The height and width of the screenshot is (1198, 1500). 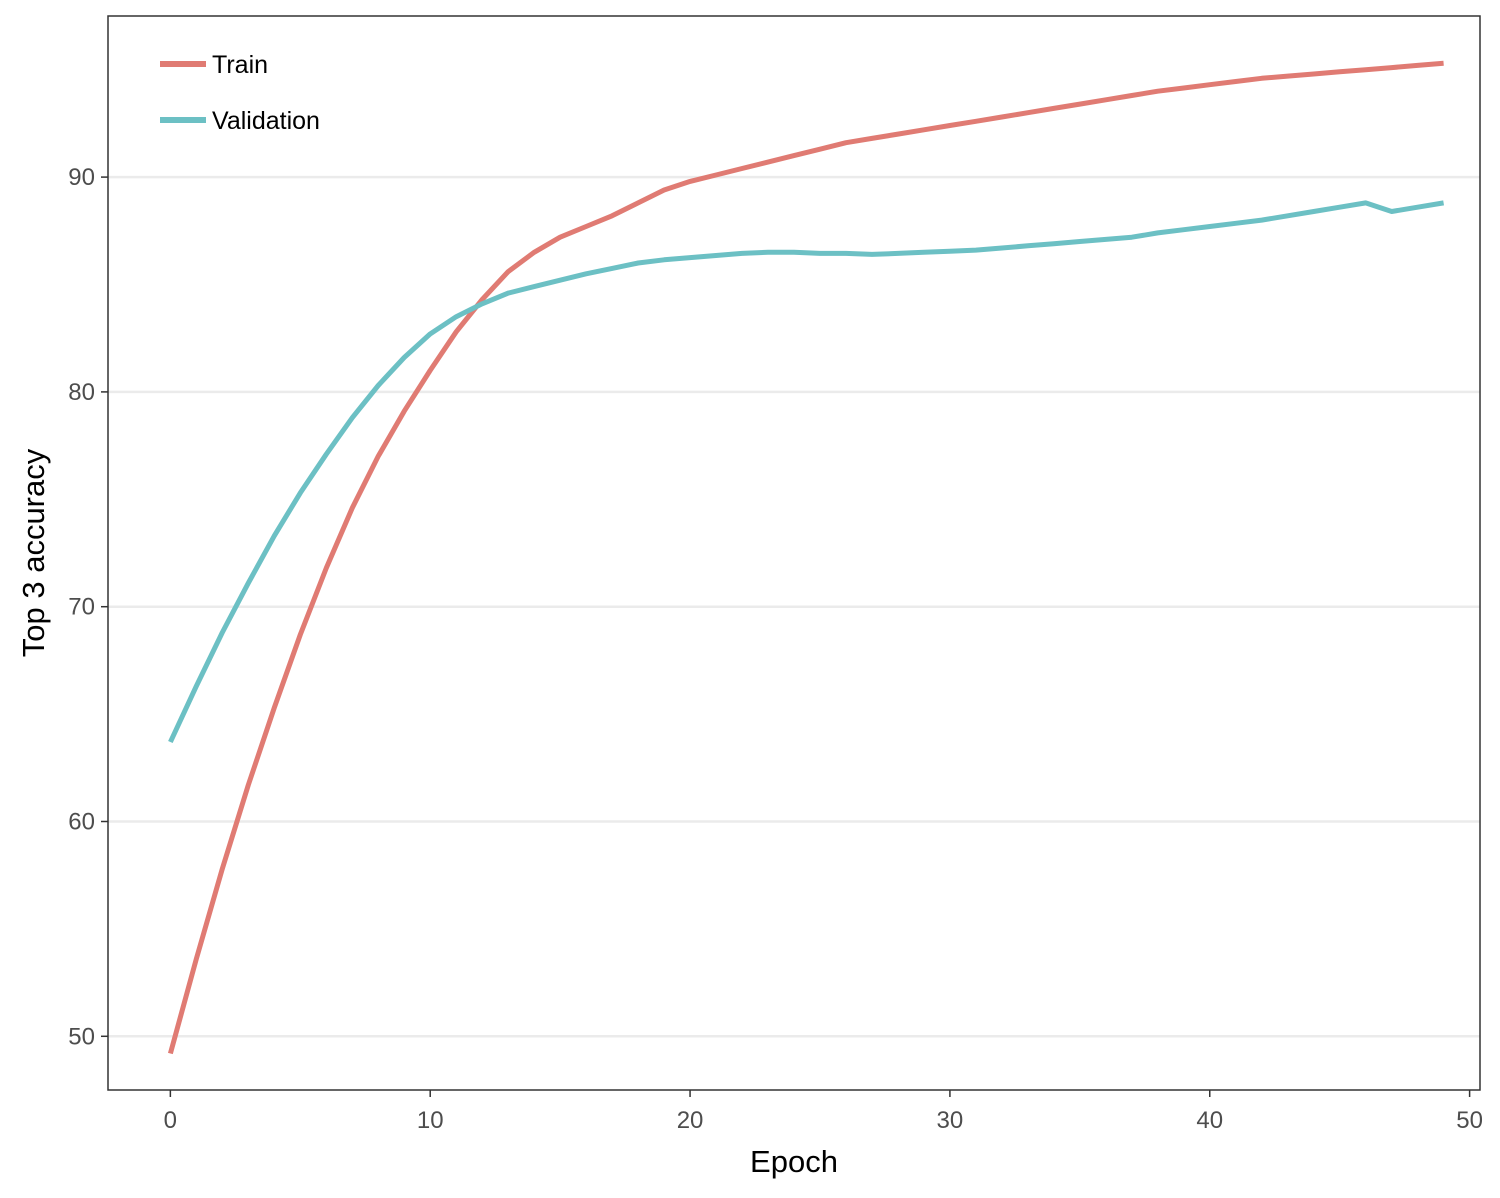 I want to click on x-tick-label-40: 40, so click(x=1209, y=1120).